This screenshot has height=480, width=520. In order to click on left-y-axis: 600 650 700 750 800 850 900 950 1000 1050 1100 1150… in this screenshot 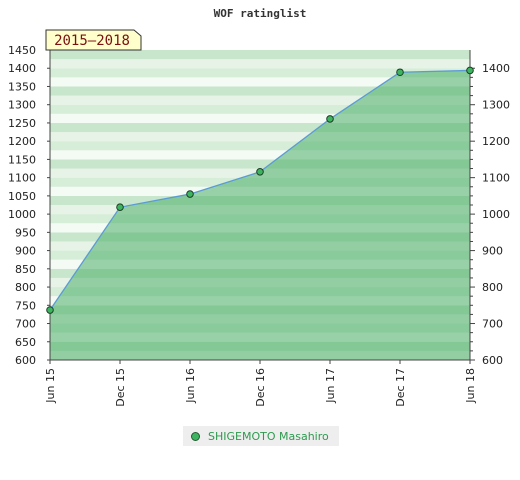, I will do `click(29, 205)`.